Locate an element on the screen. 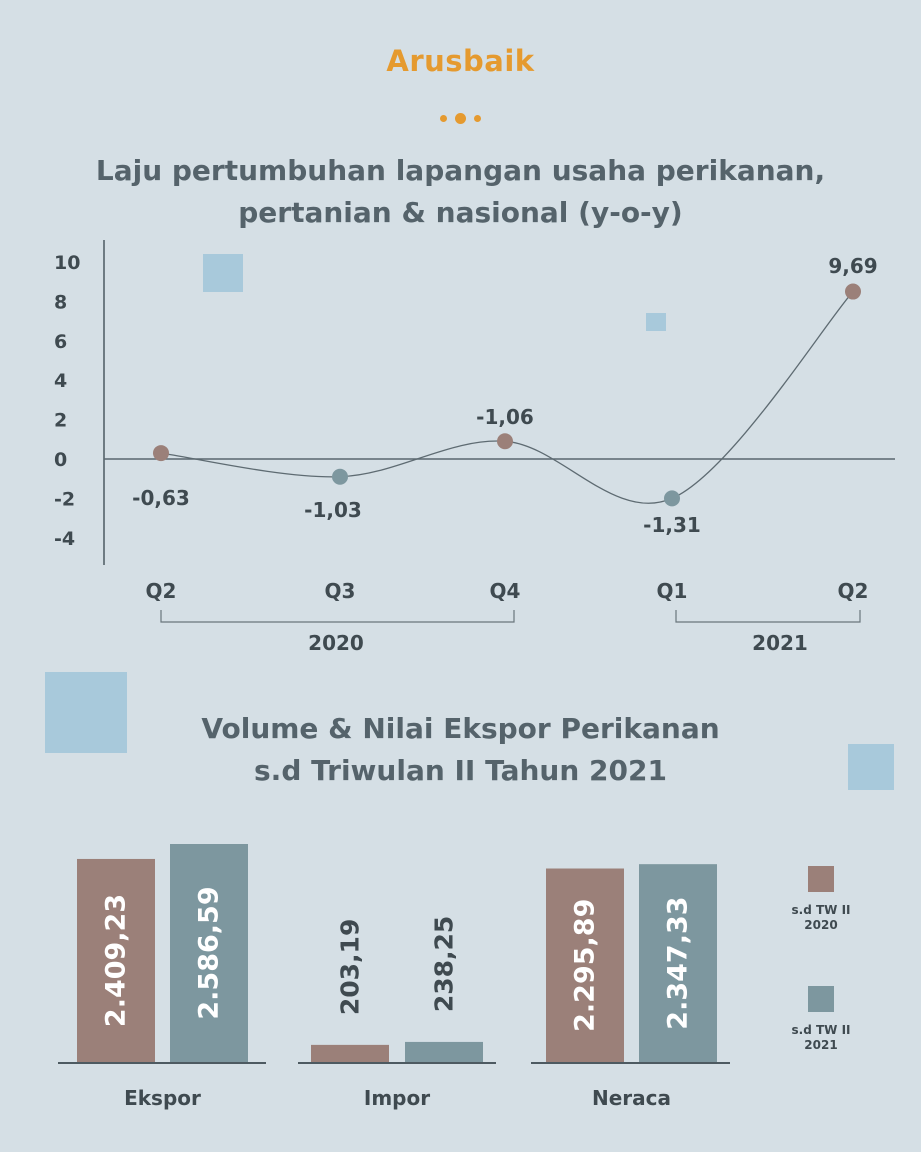 The width and height of the screenshot is (921, 1152). dot-left is located at coordinates (443, 118).